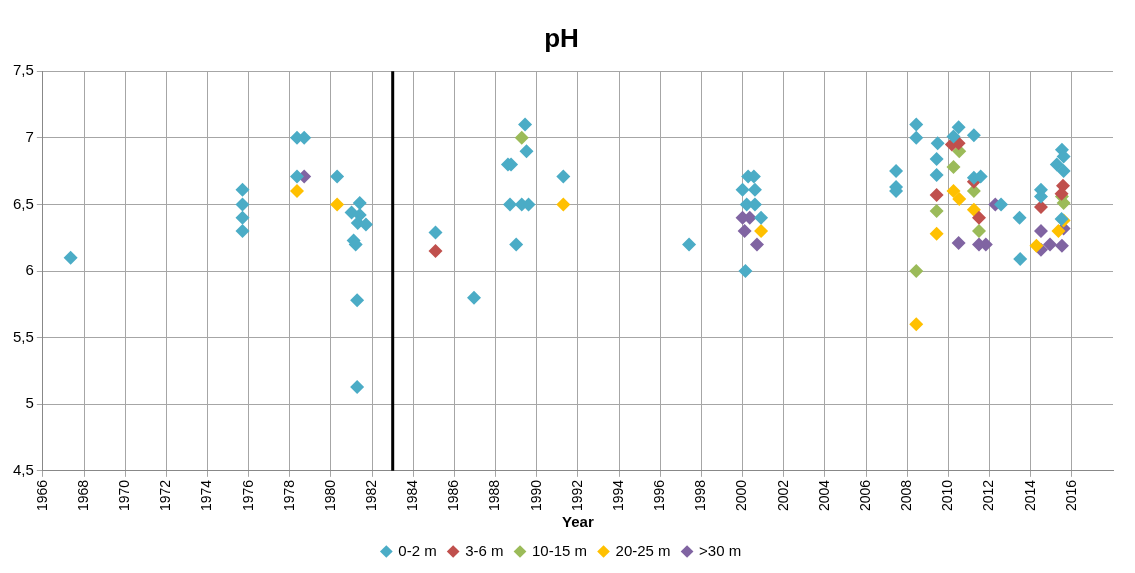  What do you see at coordinates (23, 203) in the screenshot?
I see `y-tick-label: 6,5` at bounding box center [23, 203].